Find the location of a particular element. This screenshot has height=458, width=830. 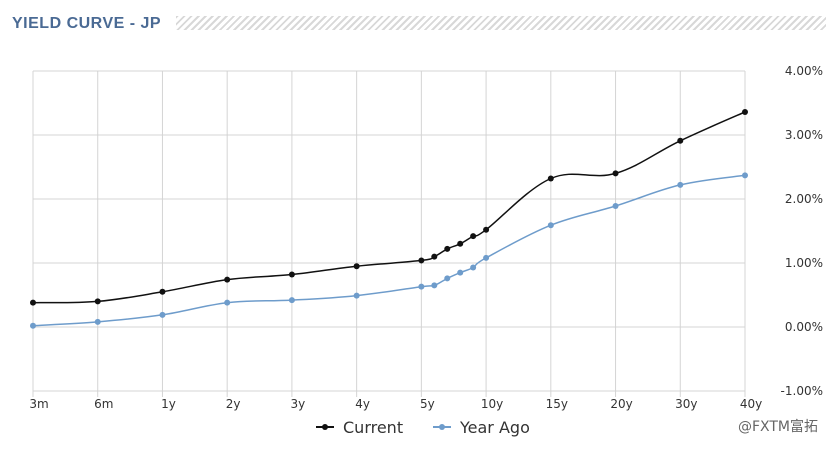

x-tick-label-4y: 4y is located at coordinates (362, 404).